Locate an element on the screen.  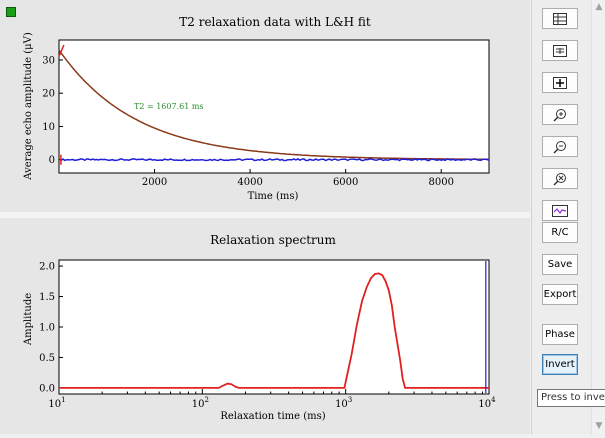
table-icon is located at coordinates (560, 18).